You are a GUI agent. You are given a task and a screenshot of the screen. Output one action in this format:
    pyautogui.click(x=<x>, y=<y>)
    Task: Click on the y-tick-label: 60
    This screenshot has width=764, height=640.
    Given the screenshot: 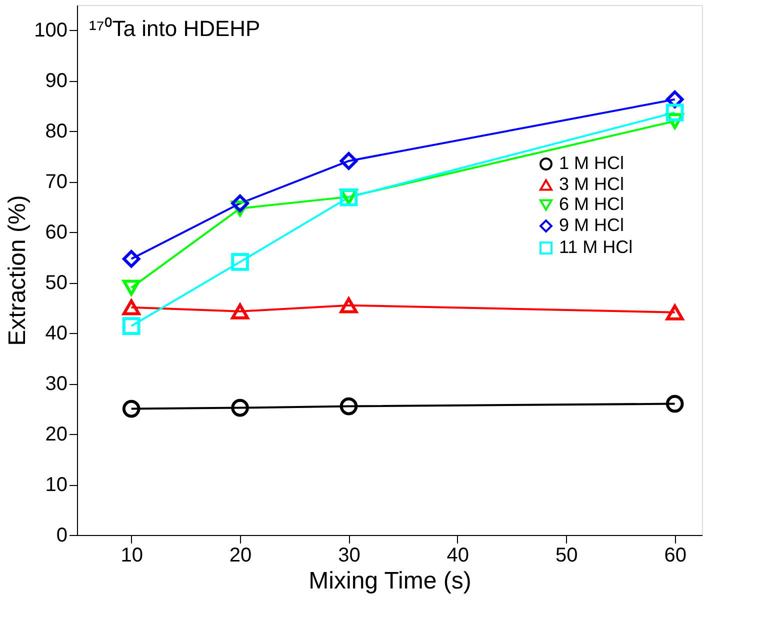 What is the action you would take?
    pyautogui.click(x=56, y=233)
    